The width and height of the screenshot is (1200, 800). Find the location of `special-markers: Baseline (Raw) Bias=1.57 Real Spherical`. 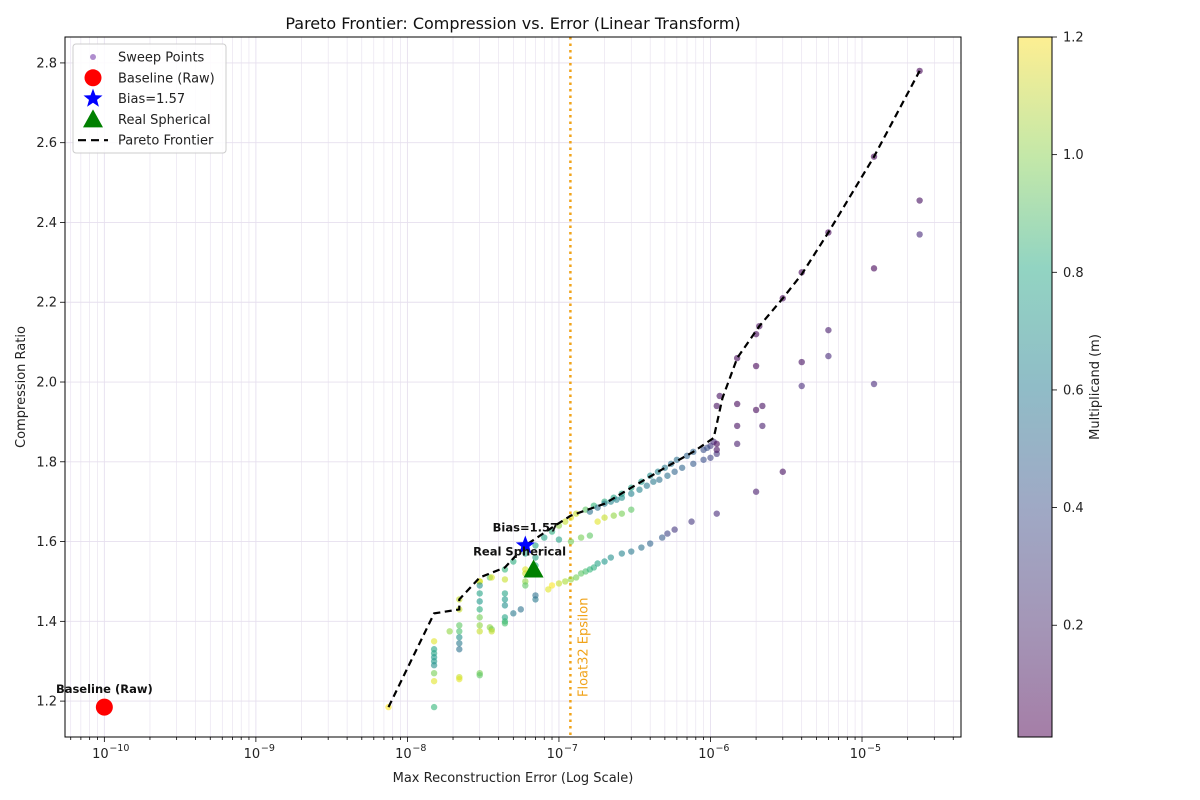

special-markers: Baseline (Raw) Bias=1.57 Real Spherical is located at coordinates (311, 618).